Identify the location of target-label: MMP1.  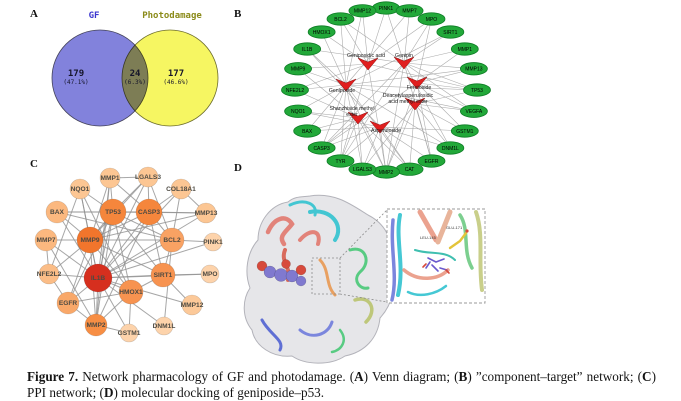
(465, 50).